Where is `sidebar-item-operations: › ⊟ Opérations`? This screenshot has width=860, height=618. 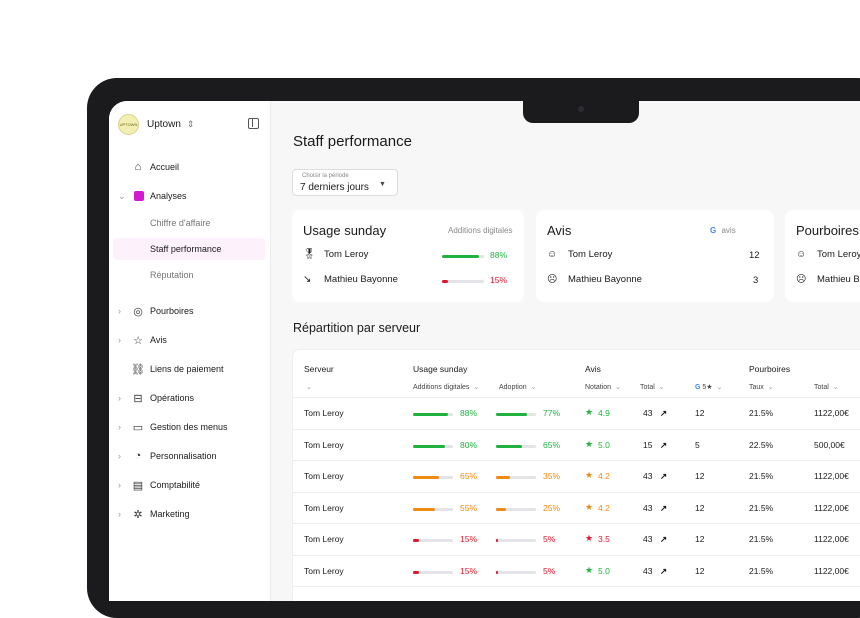
sidebar-item-operations: › ⊟ Opérations is located at coordinates (190, 398).